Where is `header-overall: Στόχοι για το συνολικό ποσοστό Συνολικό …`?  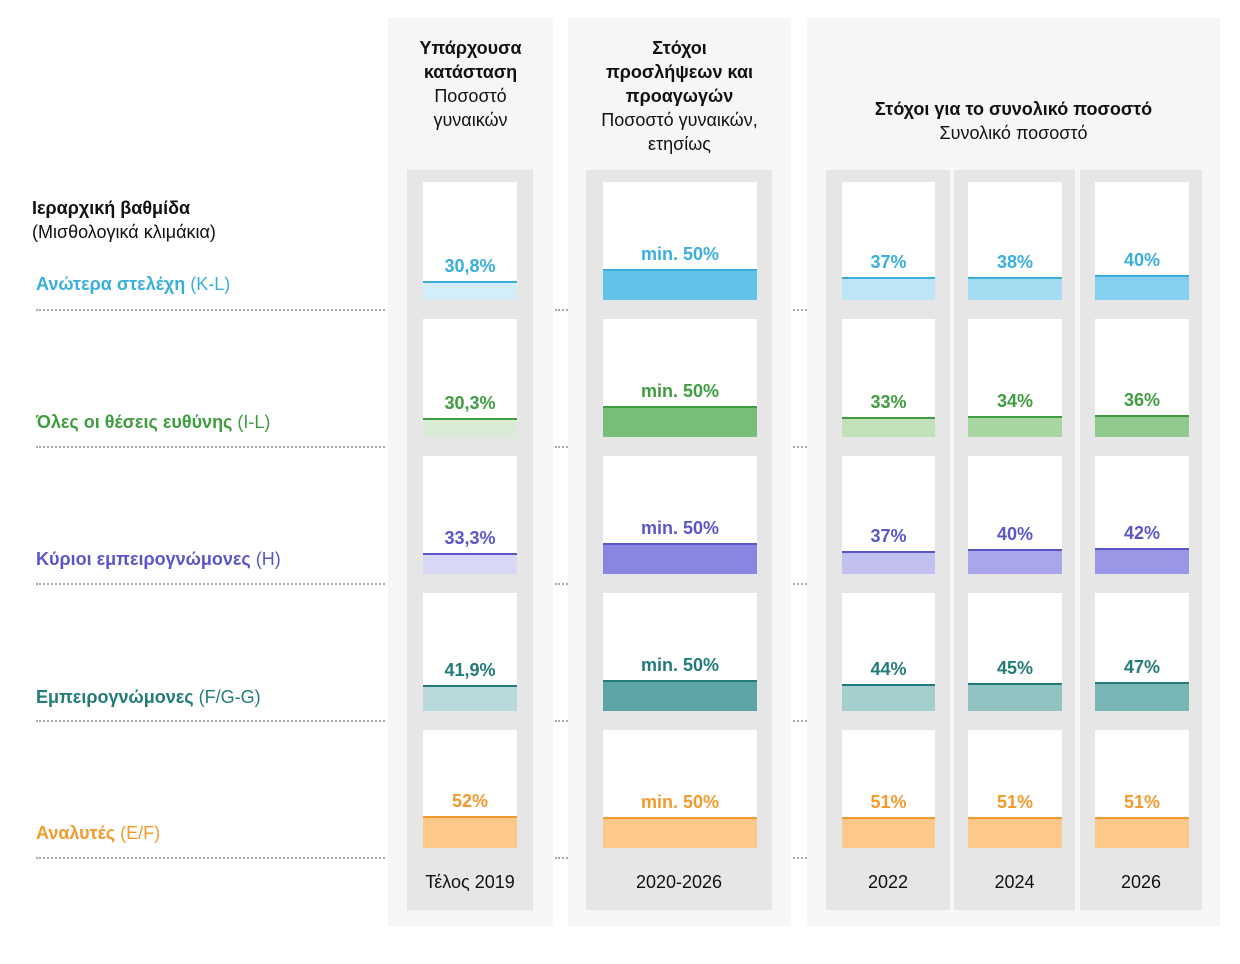
header-overall: Στόχοι για το συνολικό ποσοστό Συνολικό … is located at coordinates (1013, 121).